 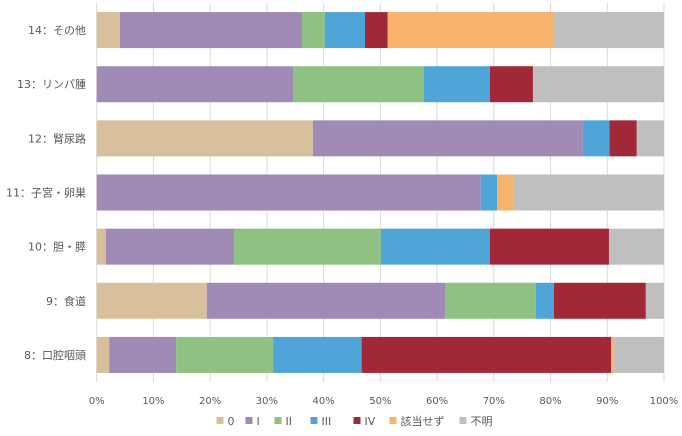 I want to click on category-label: 10：胆・膵, so click(x=57, y=247).